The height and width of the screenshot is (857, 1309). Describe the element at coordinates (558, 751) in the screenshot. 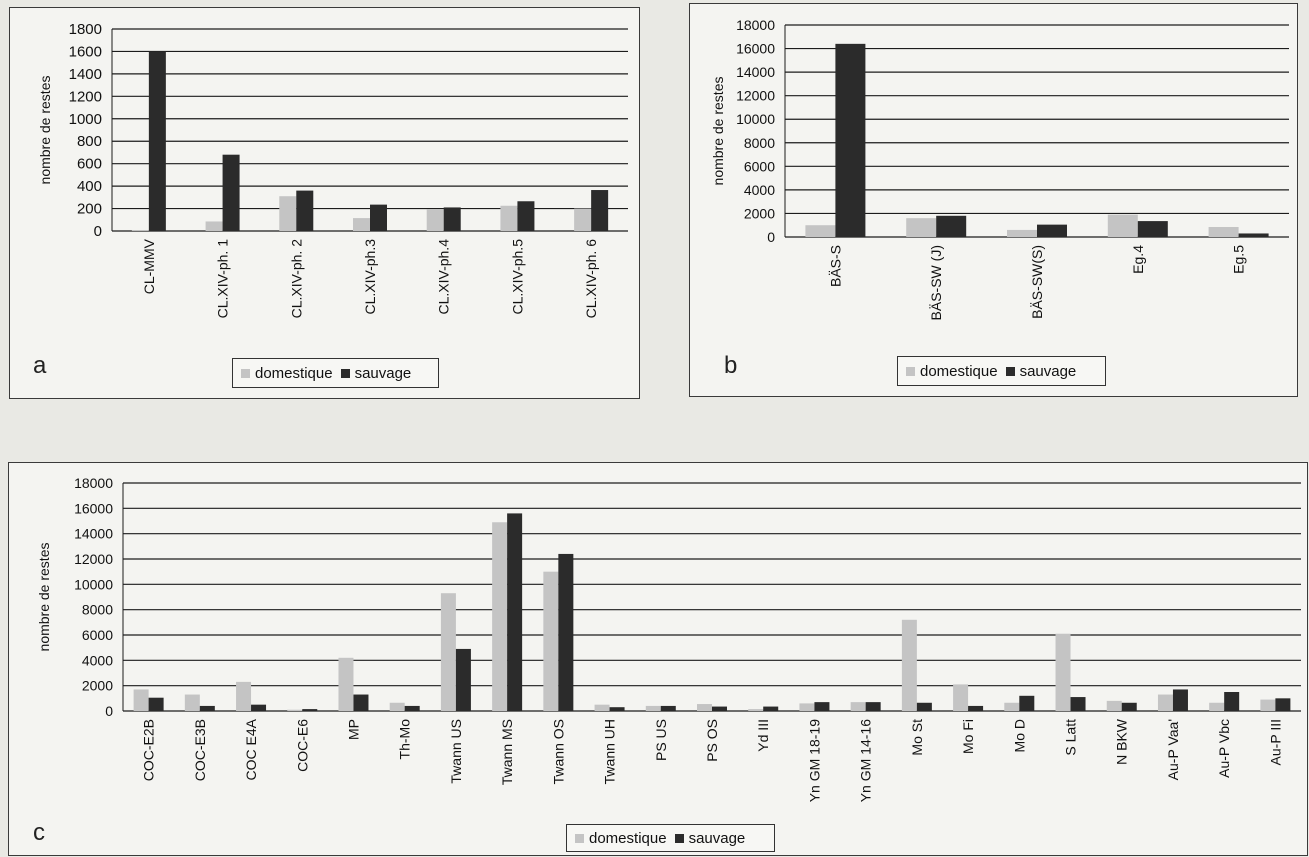

I see `x-category-label: Twann OS` at that location.